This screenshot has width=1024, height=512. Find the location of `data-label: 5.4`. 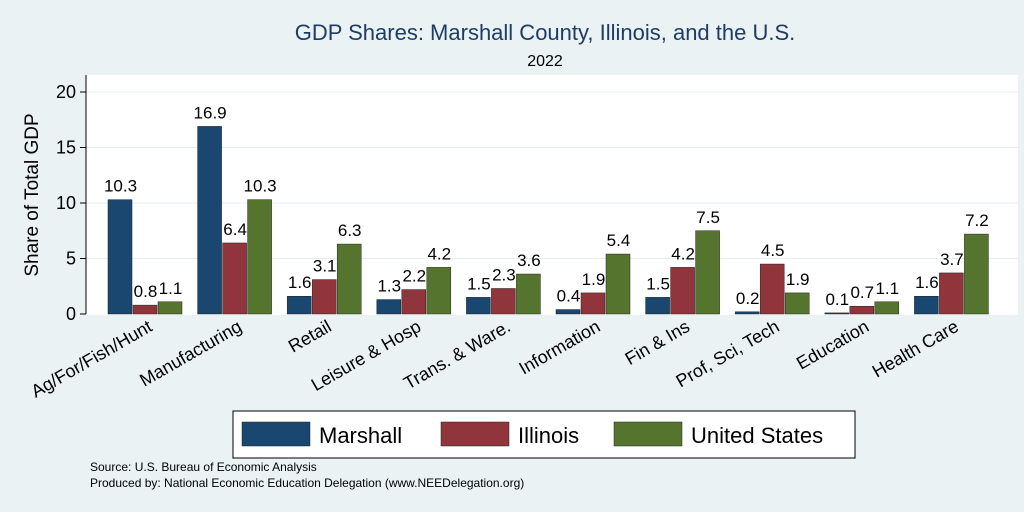

data-label: 5.4 is located at coordinates (619, 240).